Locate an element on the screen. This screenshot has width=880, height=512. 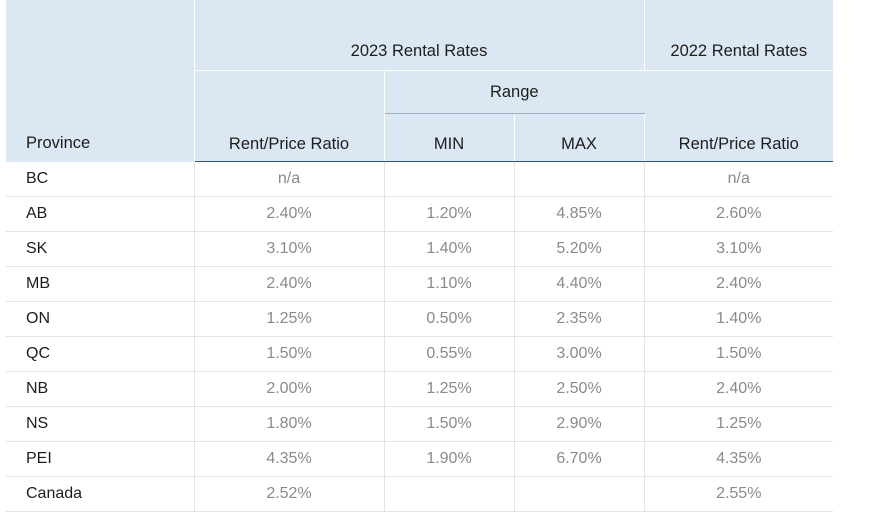
table-row: SK 3.10% 1.40% 5.20% 3.10% is located at coordinates (419, 249).